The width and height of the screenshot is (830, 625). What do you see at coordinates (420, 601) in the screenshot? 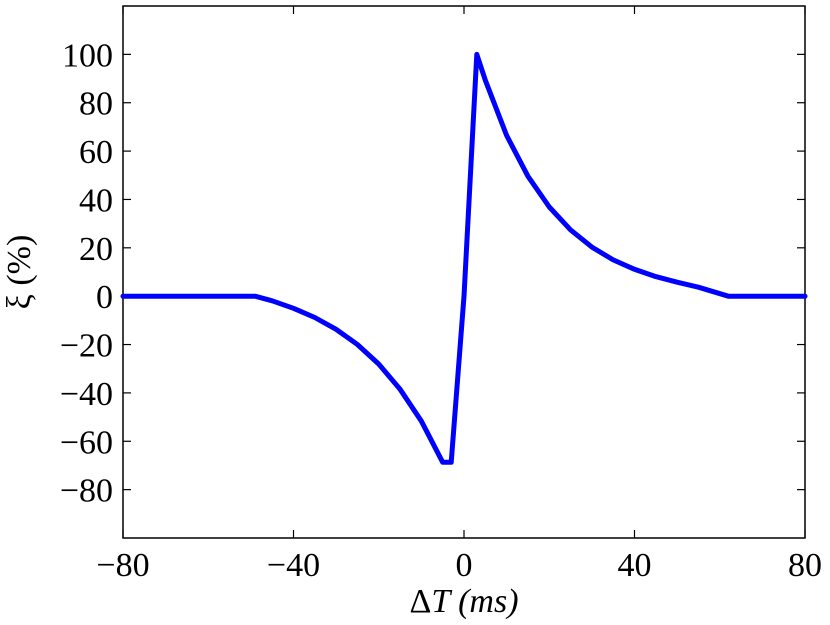
I see `x-axis-label-delta: Δ` at bounding box center [420, 601].